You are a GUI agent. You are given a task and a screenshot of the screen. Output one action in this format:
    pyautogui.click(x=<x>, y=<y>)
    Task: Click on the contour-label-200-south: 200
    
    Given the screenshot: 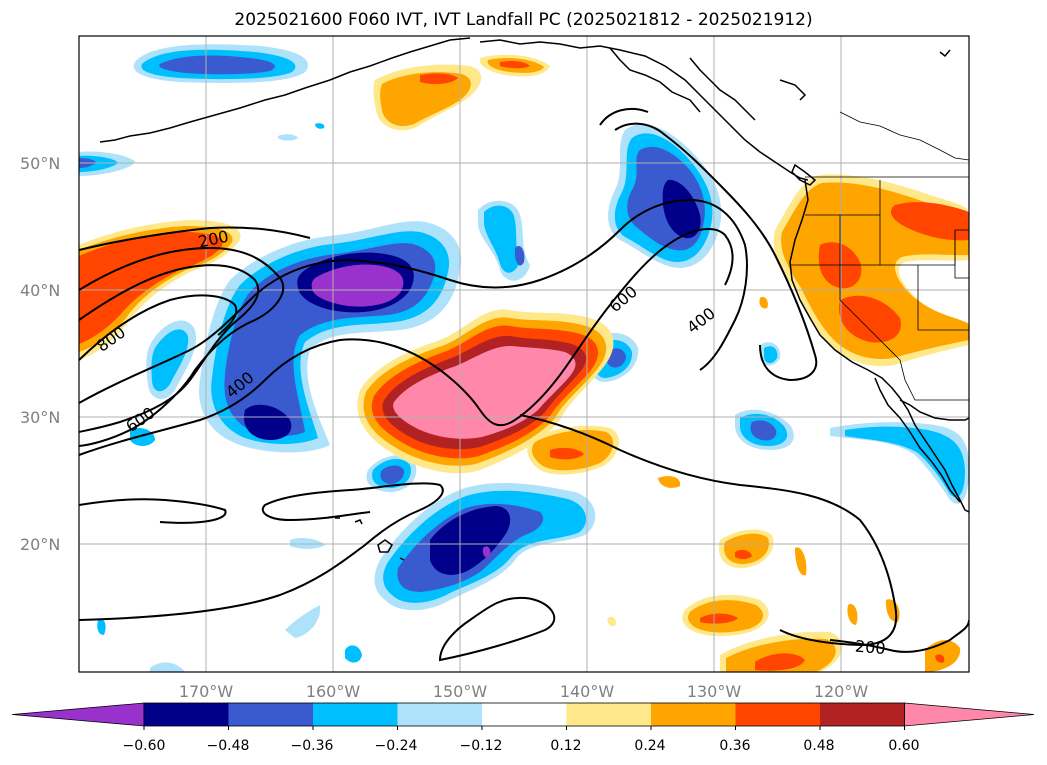 What is the action you would take?
    pyautogui.click(x=870, y=648)
    